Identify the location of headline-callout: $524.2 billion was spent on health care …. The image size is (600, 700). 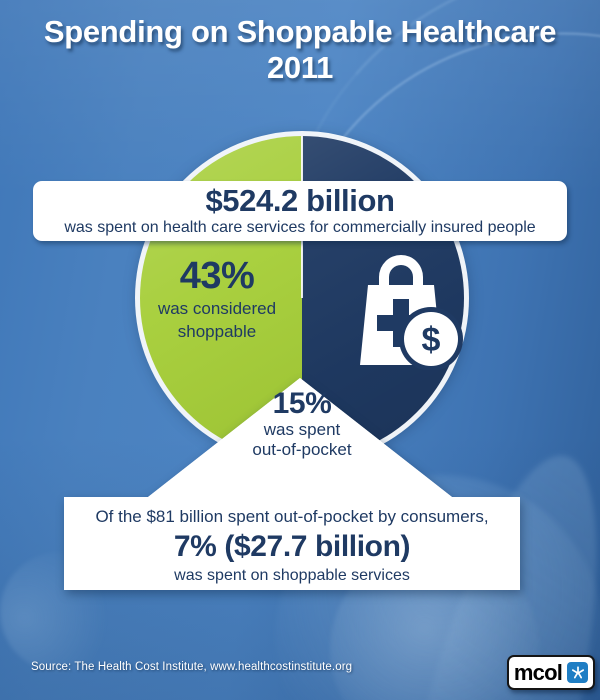
(300, 211).